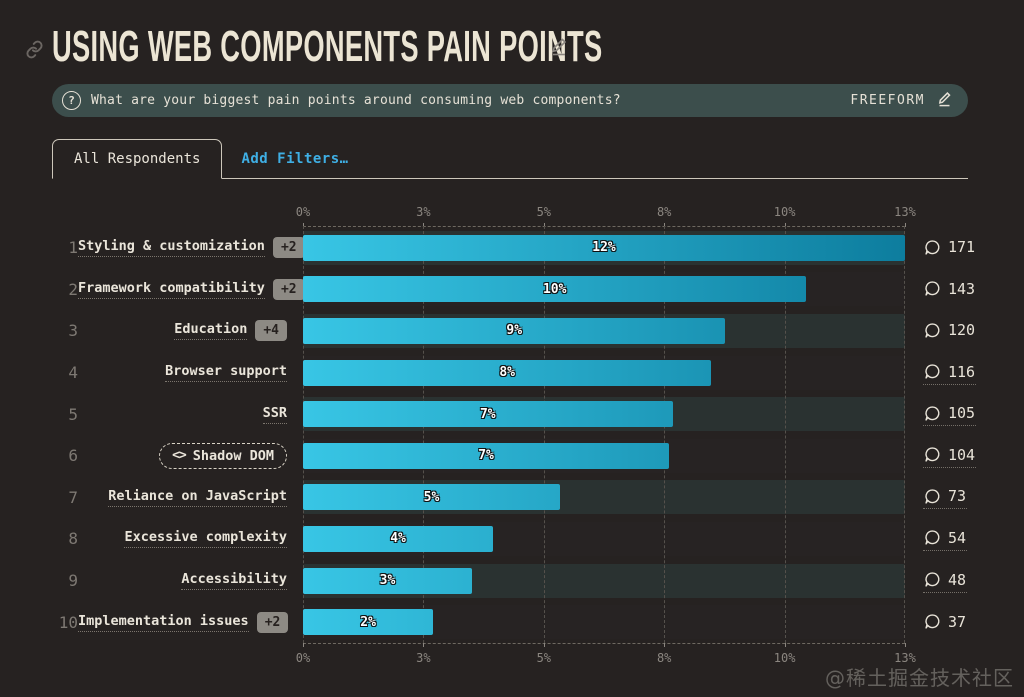 This screenshot has width=1024, height=697. I want to click on question-edit-icon, so click(944, 100).